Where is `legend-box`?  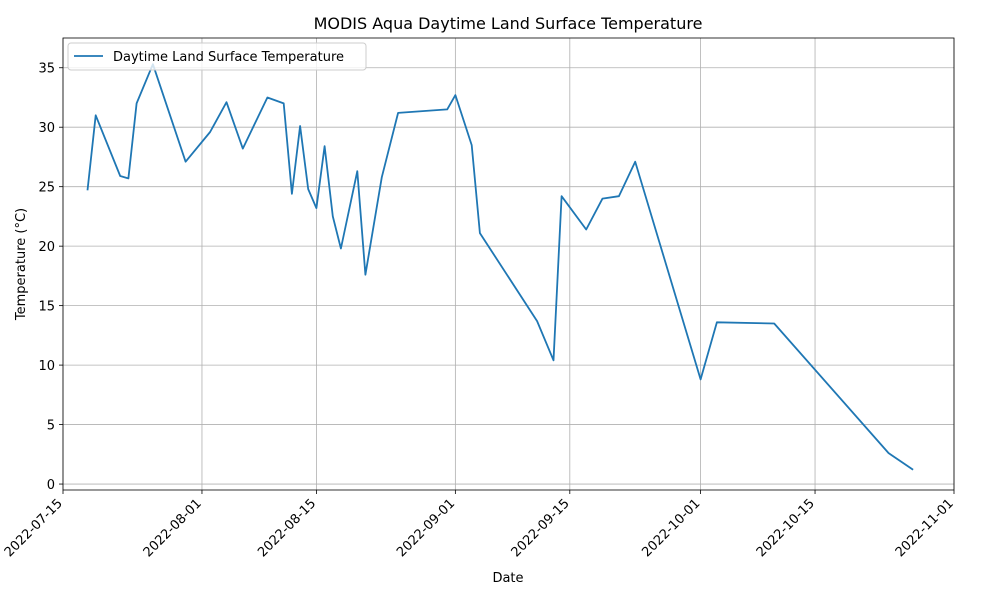 legend-box is located at coordinates (217, 56).